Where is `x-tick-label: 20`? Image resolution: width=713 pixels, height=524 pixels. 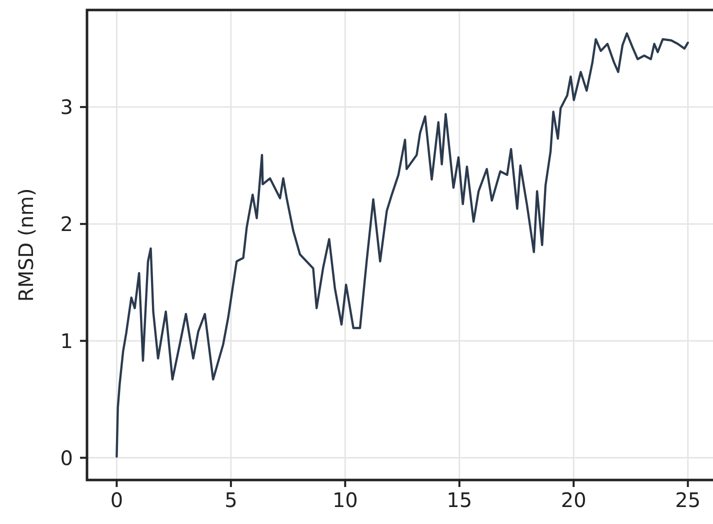
x-tick-label: 20 is located at coordinates (573, 500).